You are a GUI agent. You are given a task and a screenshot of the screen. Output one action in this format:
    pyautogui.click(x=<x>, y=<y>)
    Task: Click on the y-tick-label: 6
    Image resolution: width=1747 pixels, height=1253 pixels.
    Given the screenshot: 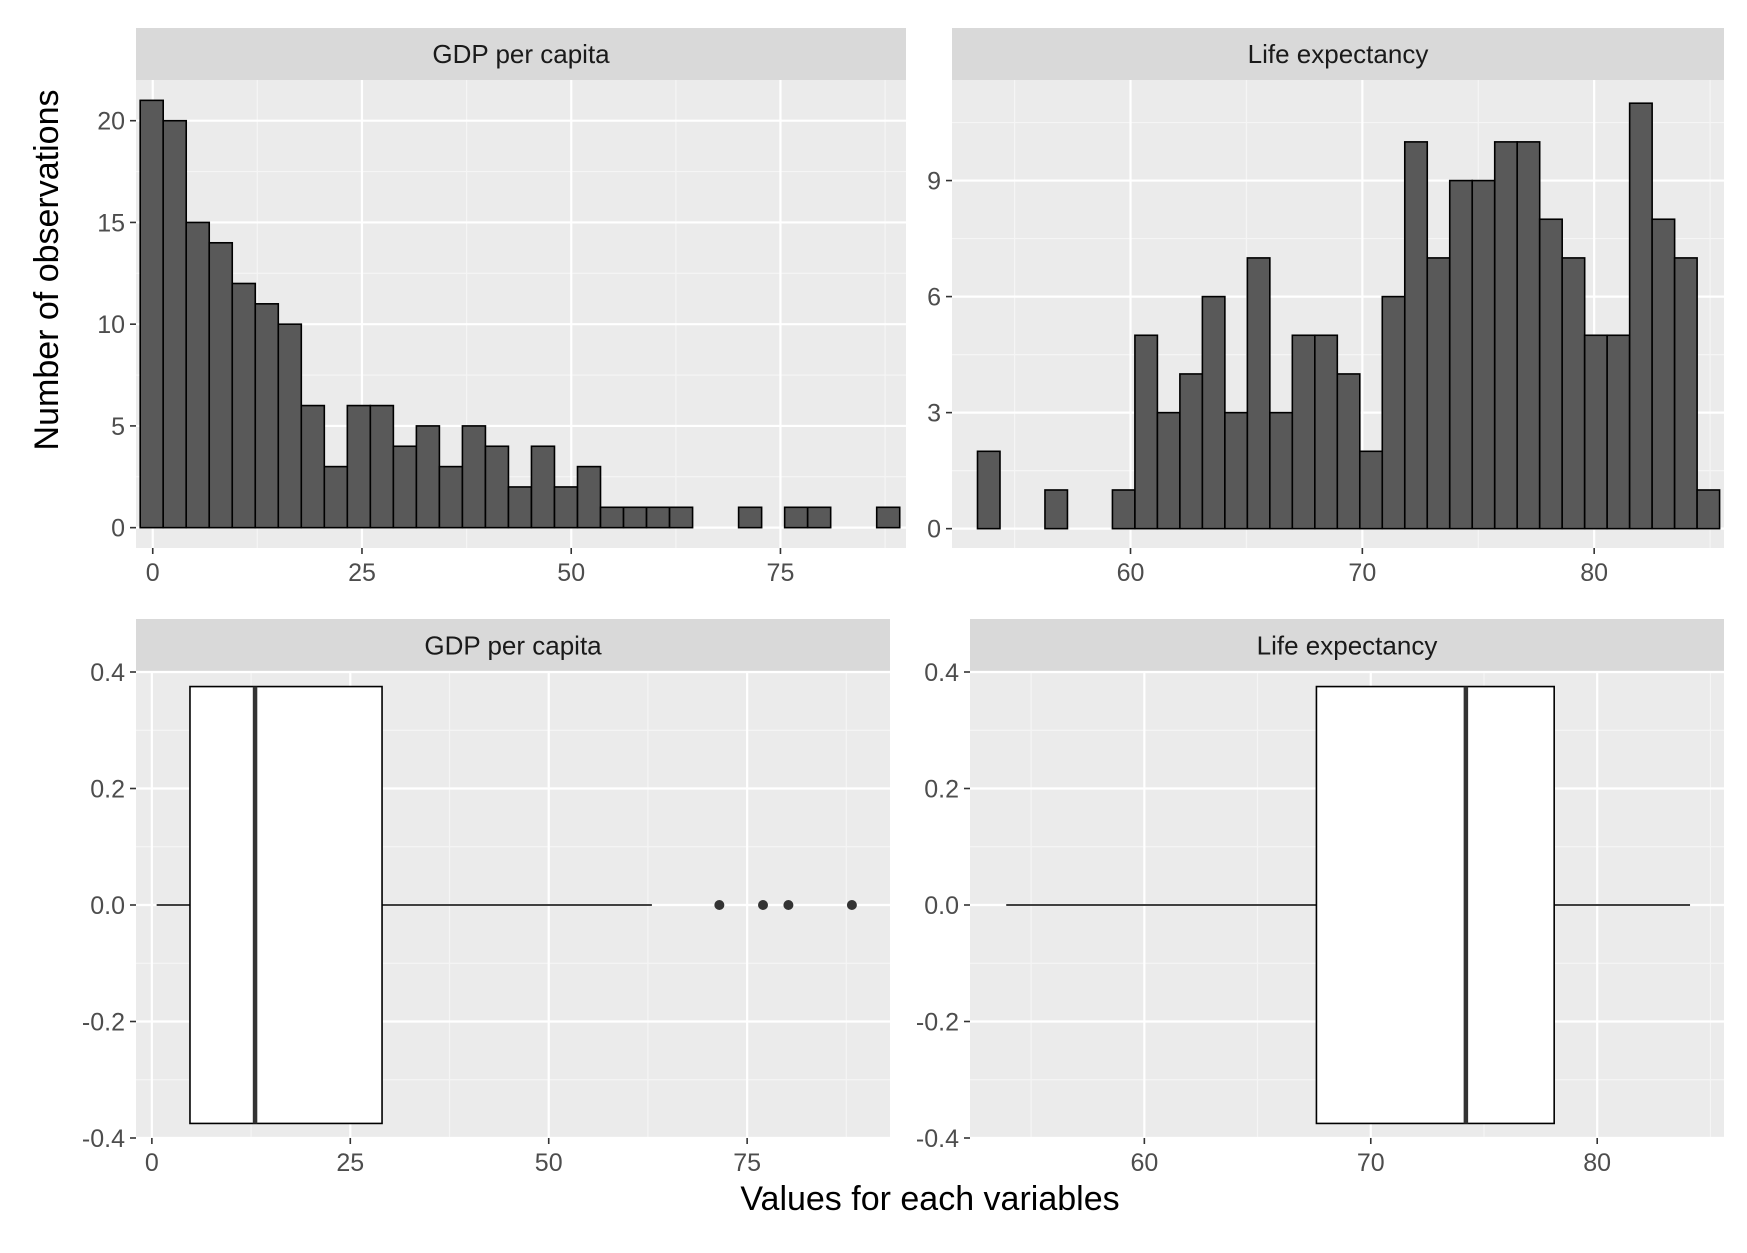 What is the action you would take?
    pyautogui.click(x=934, y=298)
    